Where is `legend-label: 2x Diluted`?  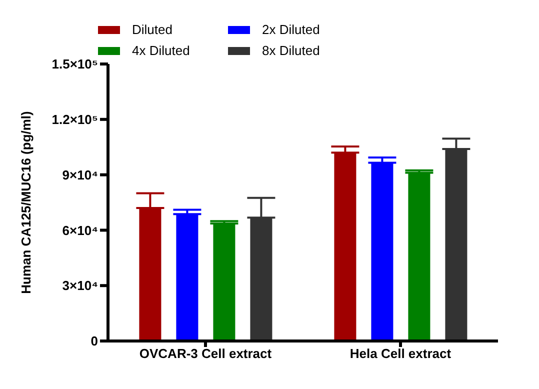 legend-label: 2x Diluted is located at coordinates (291, 29).